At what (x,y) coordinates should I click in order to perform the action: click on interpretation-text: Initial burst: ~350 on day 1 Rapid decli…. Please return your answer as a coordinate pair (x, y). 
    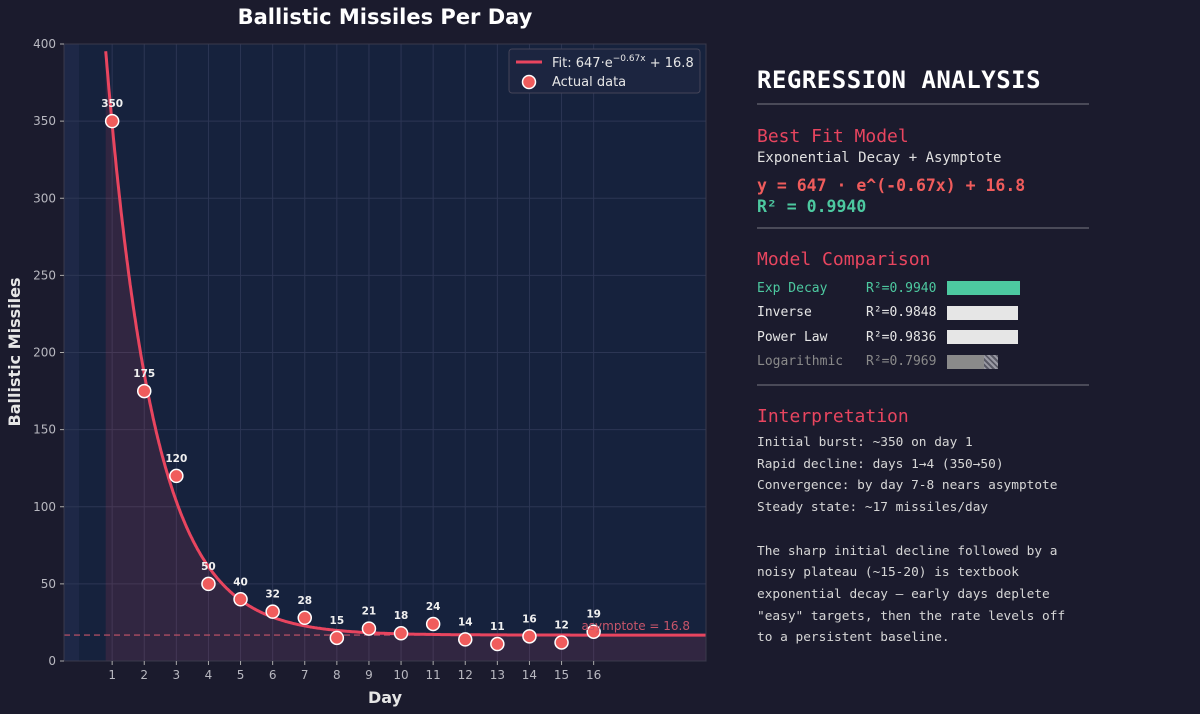
    Looking at the image, I should click on (911, 540).